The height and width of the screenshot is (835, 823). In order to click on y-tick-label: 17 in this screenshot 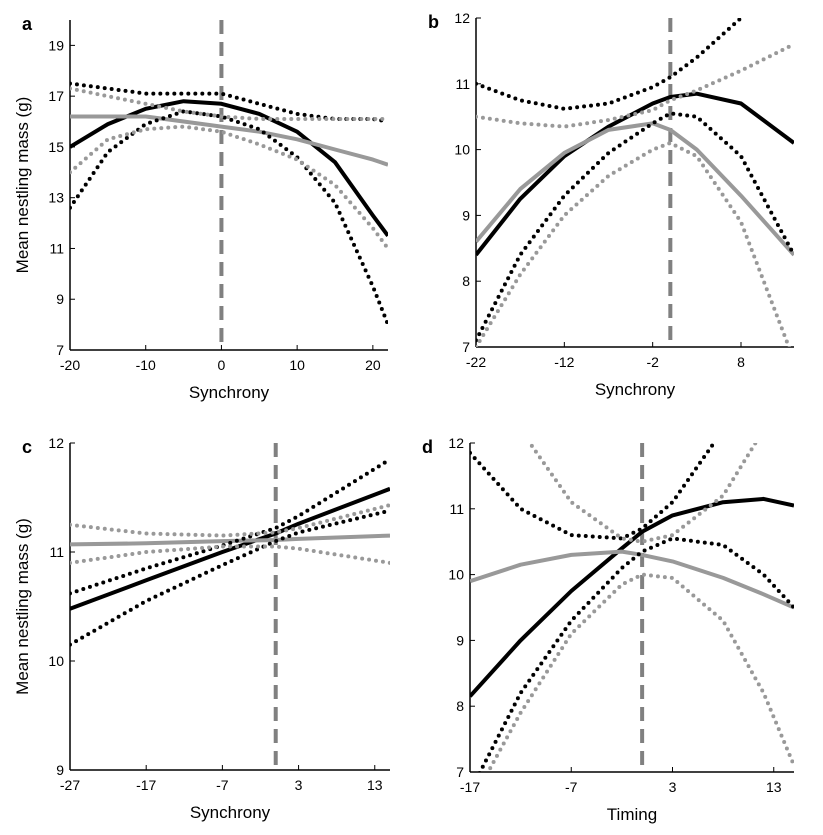, I will do `click(56, 96)`.